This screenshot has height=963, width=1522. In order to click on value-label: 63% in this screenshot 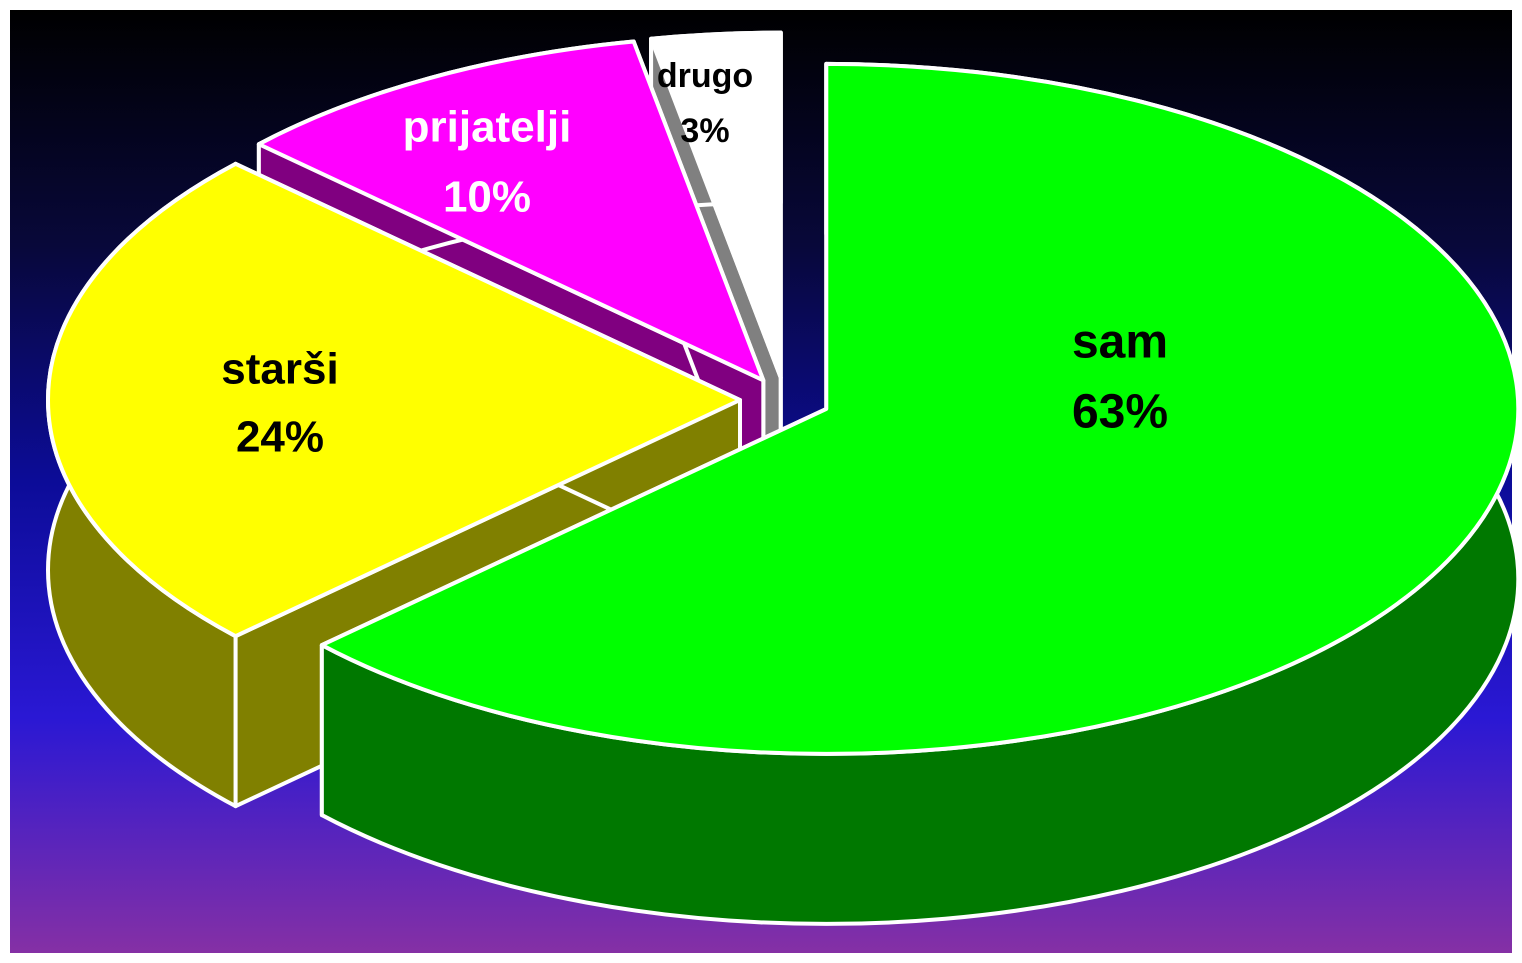, I will do `click(1120, 412)`.